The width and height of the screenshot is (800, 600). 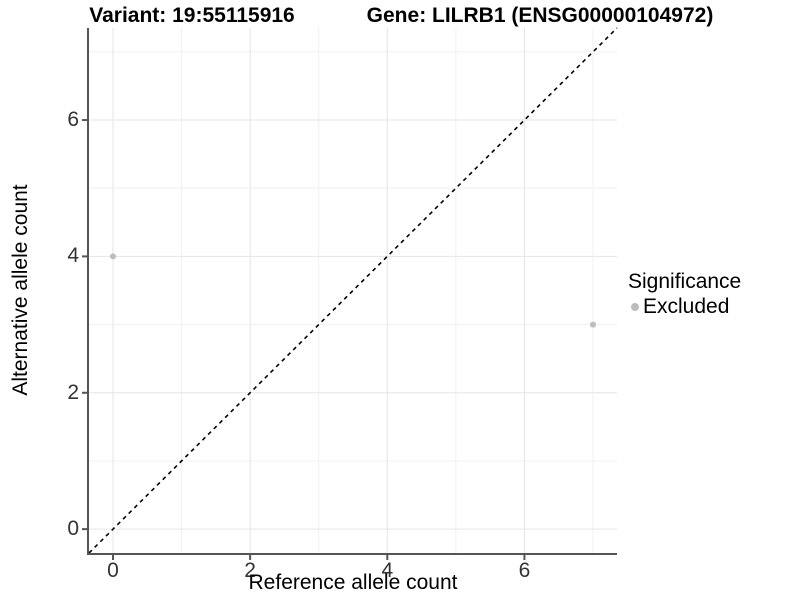 What do you see at coordinates (20, 290) in the screenshot?
I see `y-axis-title: Alternative allele count` at bounding box center [20, 290].